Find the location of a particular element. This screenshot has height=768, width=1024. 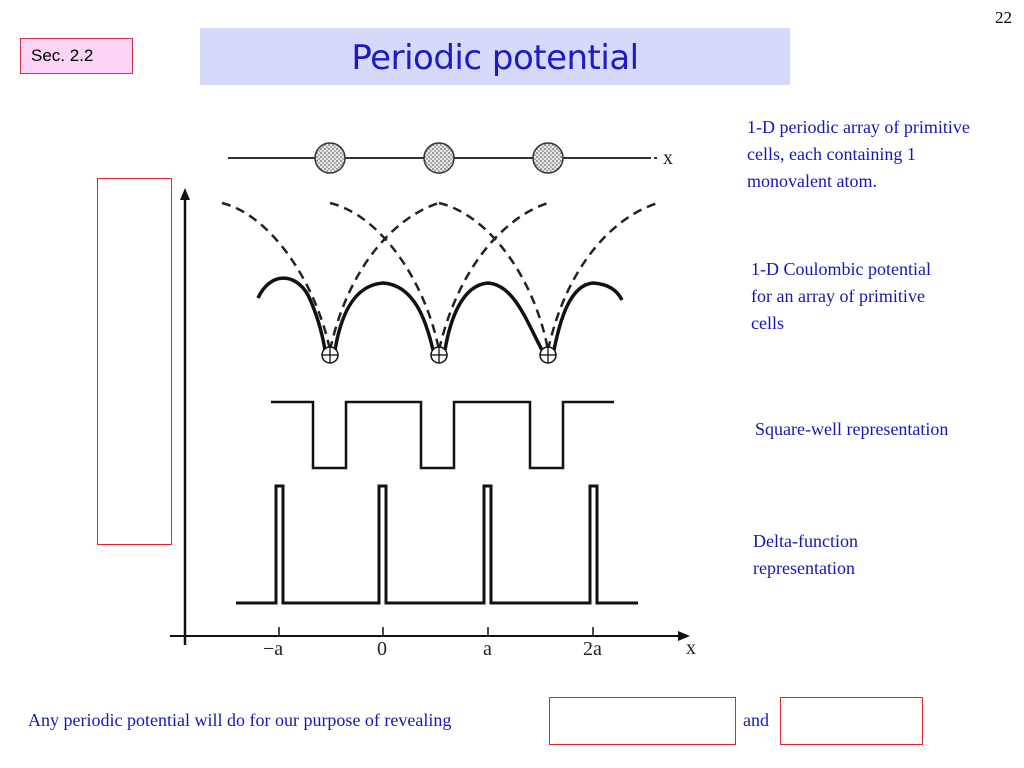

combined-coulomb-potential is located at coordinates (440, 313).